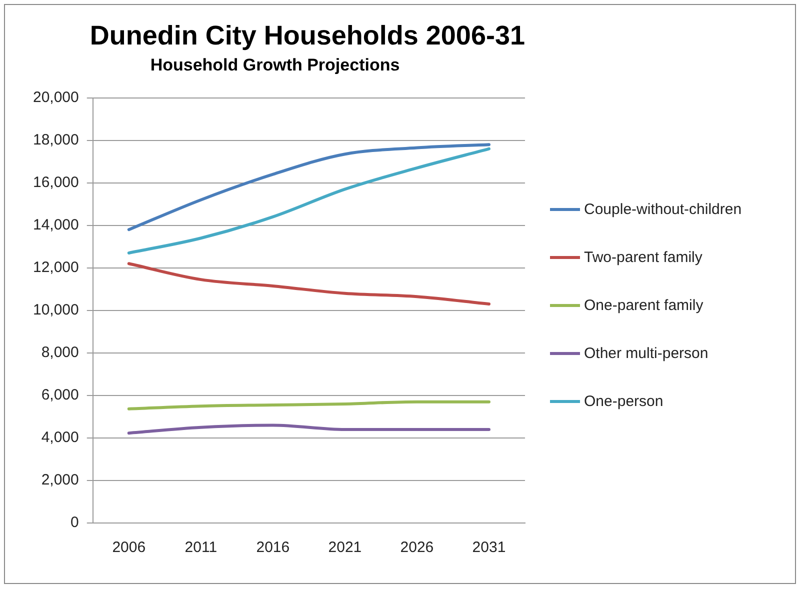  I want to click on legend-label: Two-parent family, so click(643, 257).